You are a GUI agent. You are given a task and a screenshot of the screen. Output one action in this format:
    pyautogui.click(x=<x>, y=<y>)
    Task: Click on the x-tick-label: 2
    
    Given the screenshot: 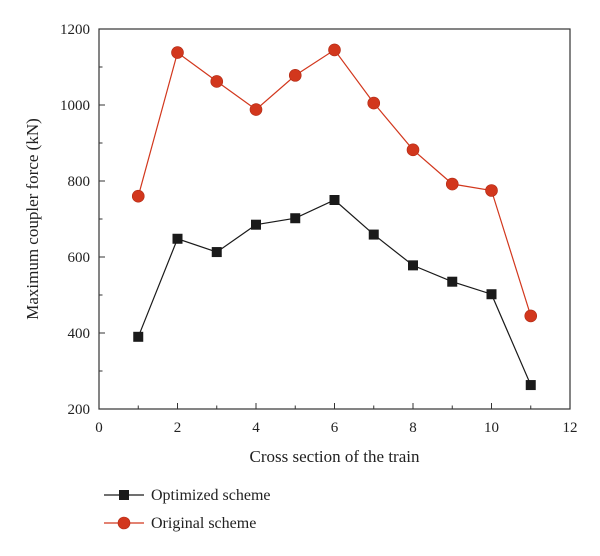 What is the action you would take?
    pyautogui.click(x=178, y=428)
    